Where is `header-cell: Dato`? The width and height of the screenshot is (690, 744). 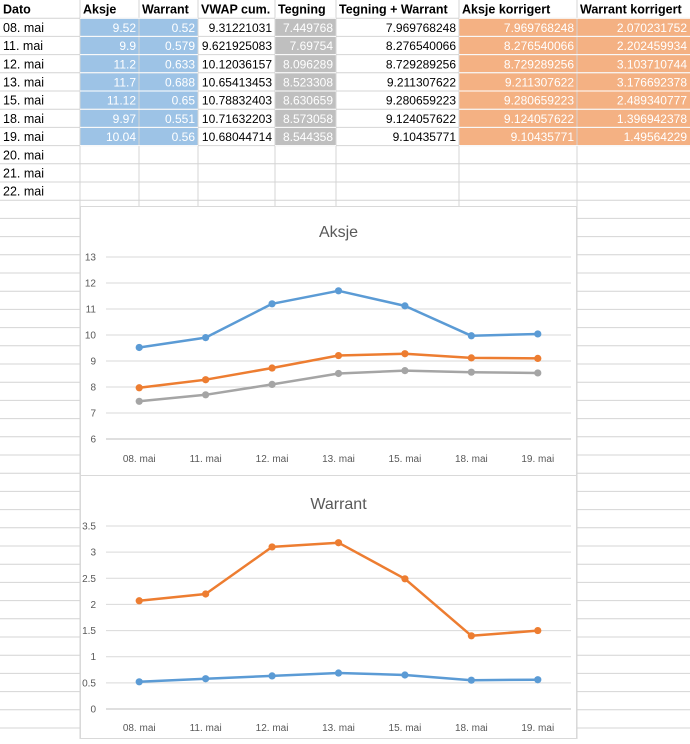
header-cell: Dato is located at coordinates (17, 10).